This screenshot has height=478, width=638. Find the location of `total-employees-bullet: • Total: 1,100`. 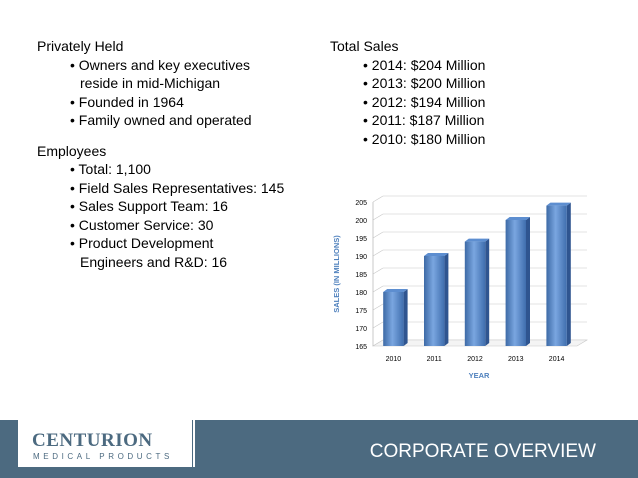

total-employees-bullet: • Total: 1,100 is located at coordinates (110, 169).